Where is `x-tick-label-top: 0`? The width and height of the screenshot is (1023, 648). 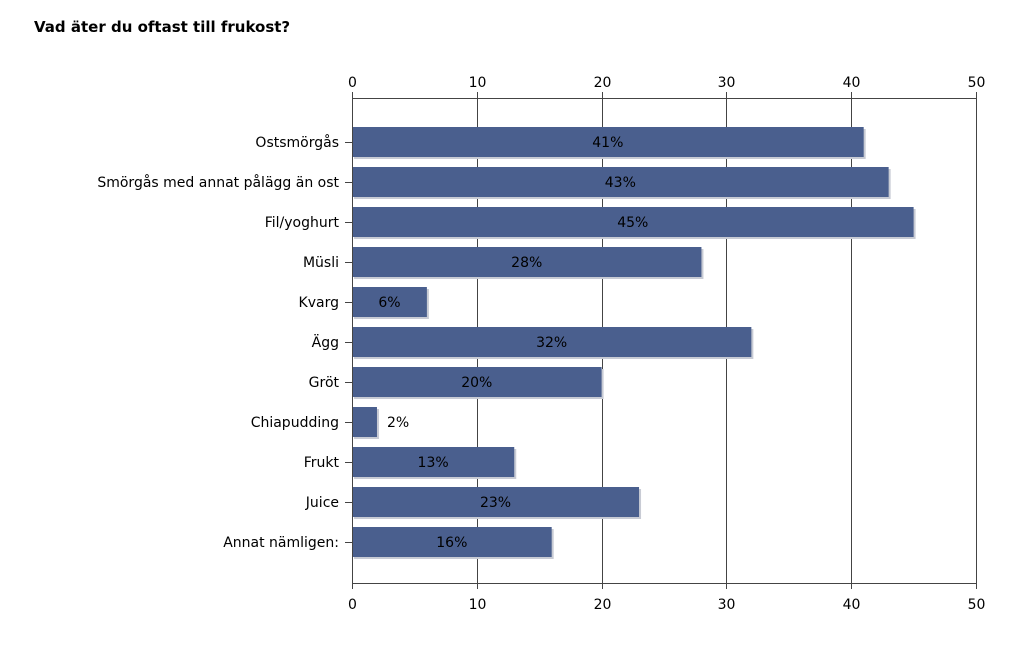
x-tick-label-top: 0 is located at coordinates (352, 83).